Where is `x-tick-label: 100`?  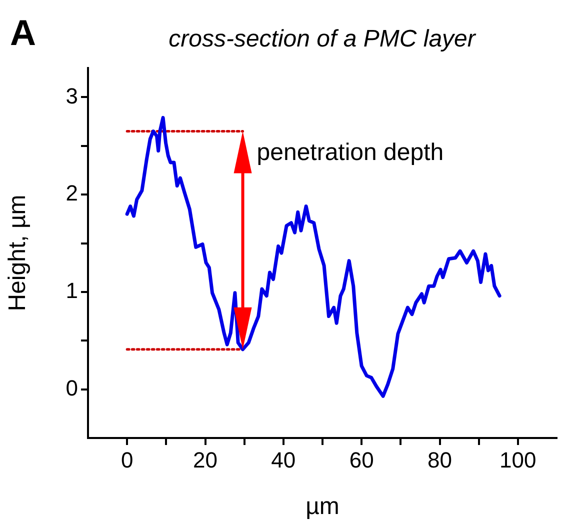 x-tick-label: 100 is located at coordinates (518, 459).